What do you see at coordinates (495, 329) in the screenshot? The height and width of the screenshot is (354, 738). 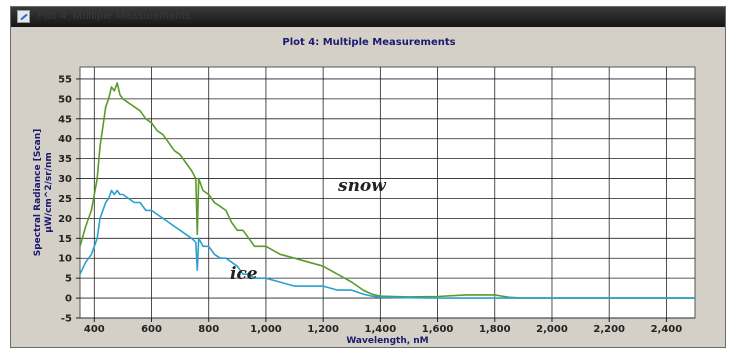 I see `x-tick-label: 1,800` at bounding box center [495, 329].